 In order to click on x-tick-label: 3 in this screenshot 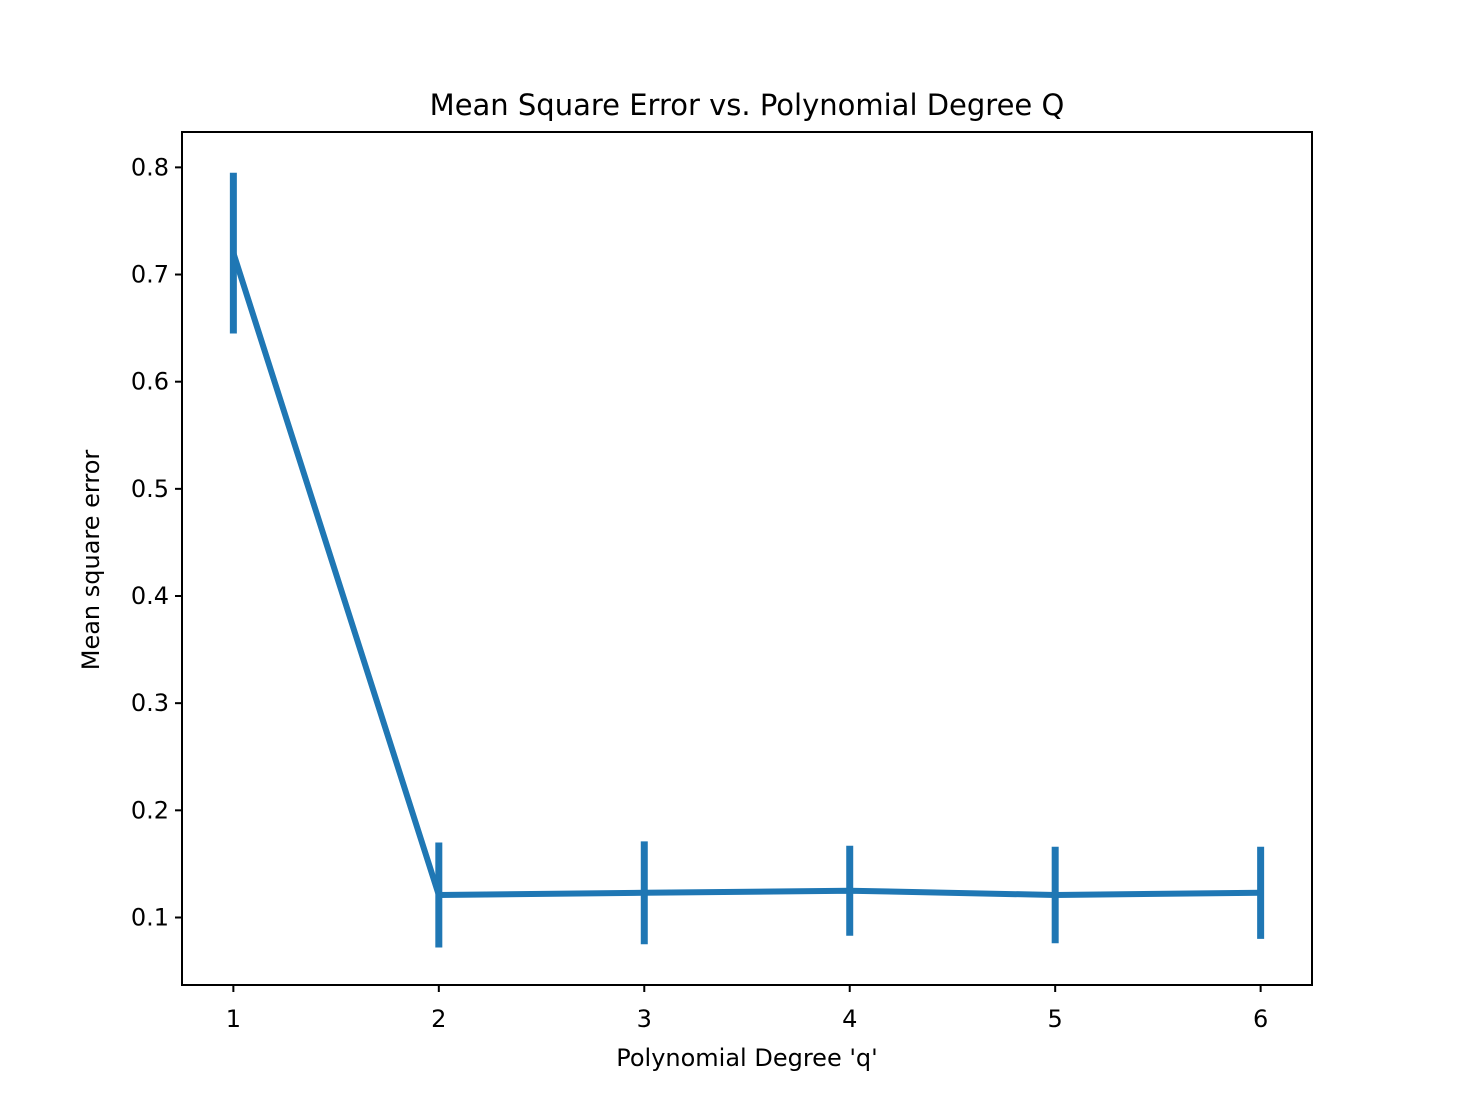, I will do `click(644, 1019)`.